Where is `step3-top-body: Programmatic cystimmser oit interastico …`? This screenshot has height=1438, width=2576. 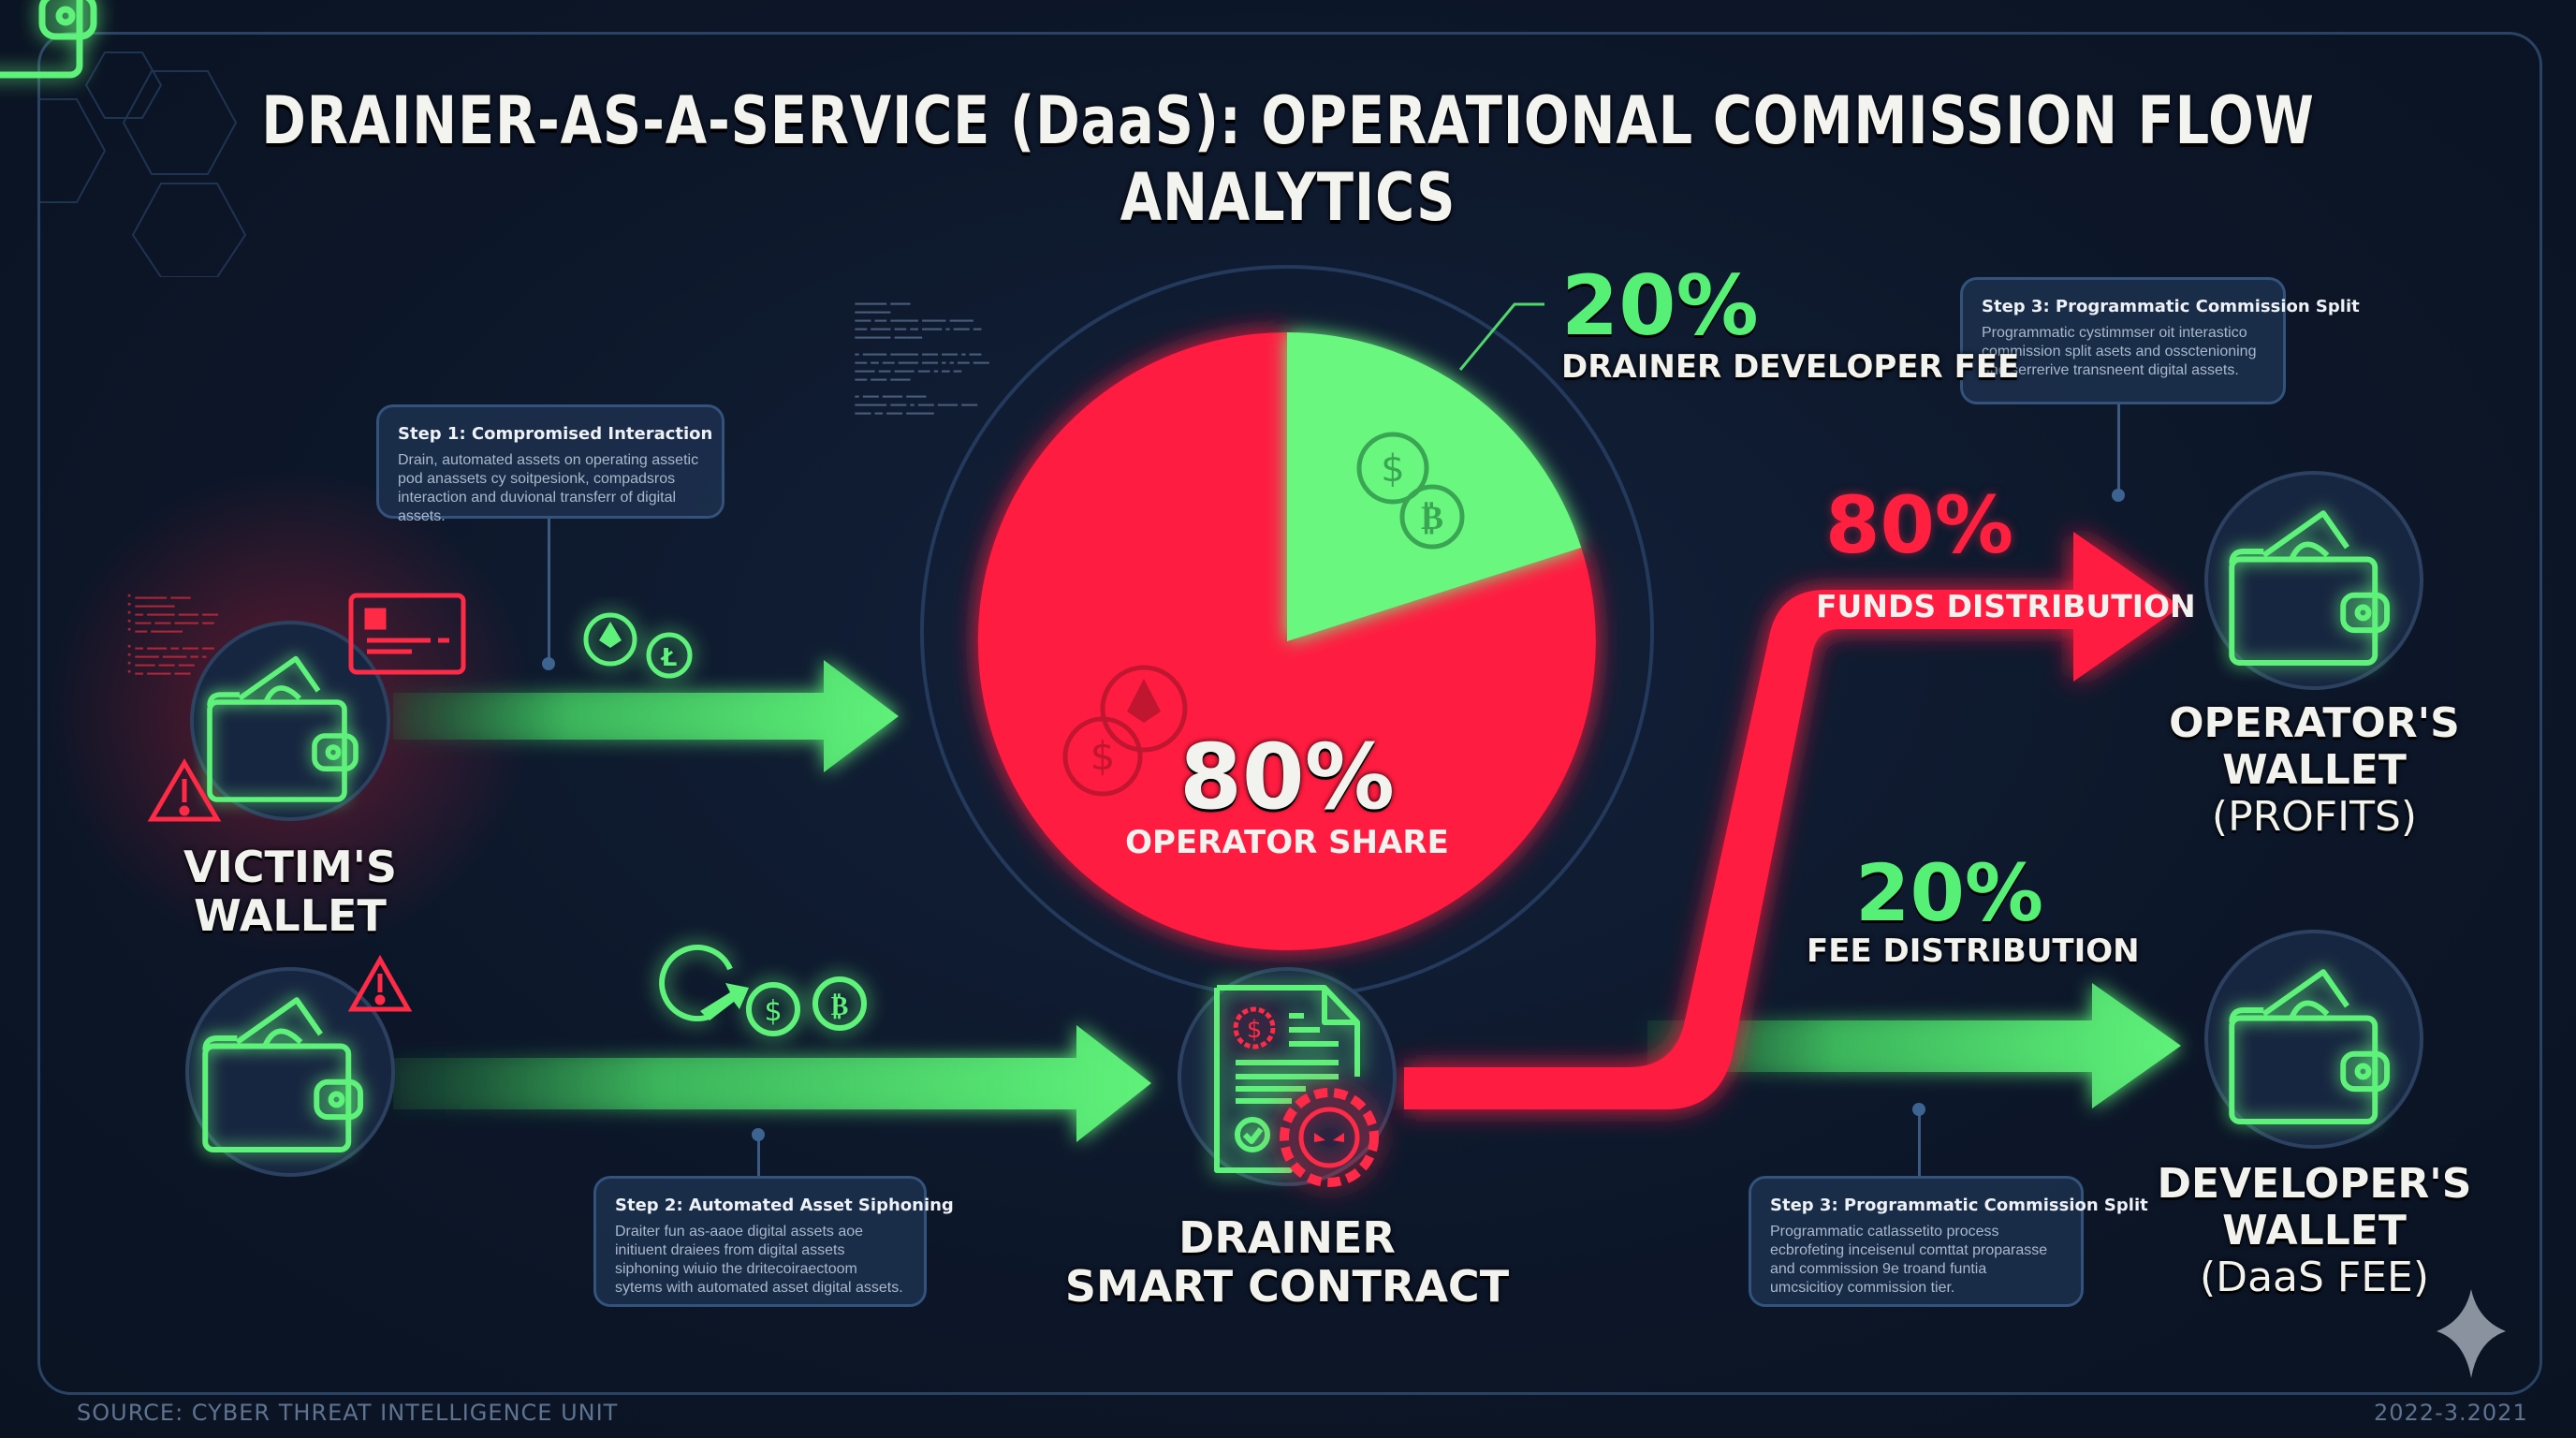
step3-top-body: Programmatic cystimmser oit interastico … is located at coordinates (2119, 351).